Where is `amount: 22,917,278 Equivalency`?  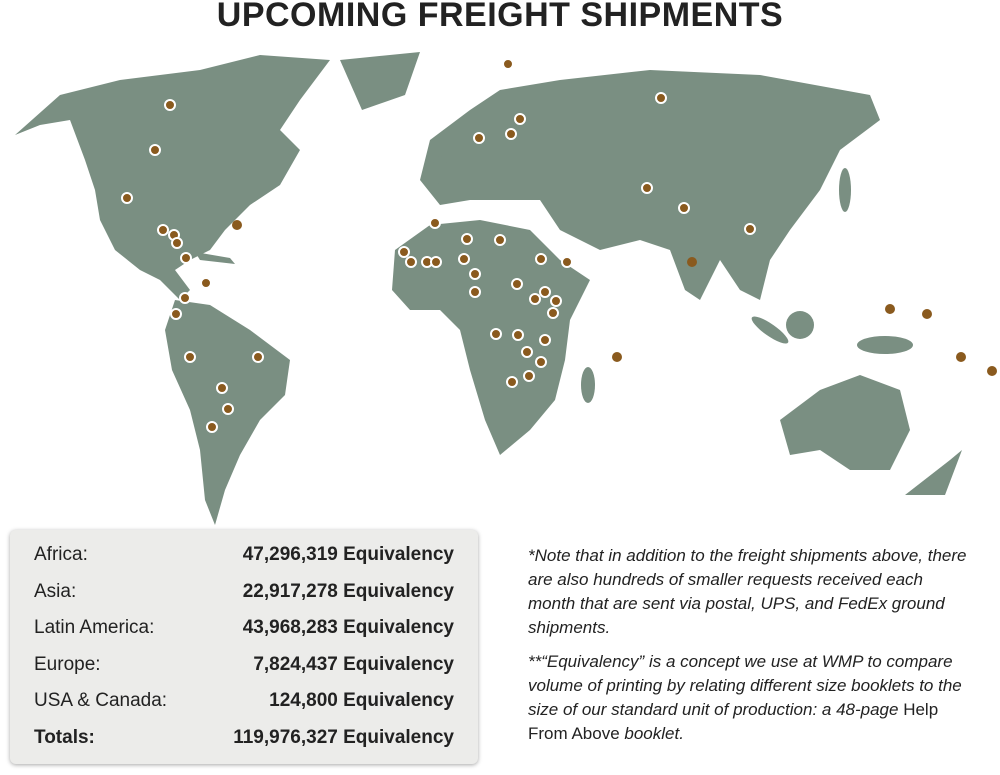
amount: 22,917,278 Equivalency is located at coordinates (348, 591).